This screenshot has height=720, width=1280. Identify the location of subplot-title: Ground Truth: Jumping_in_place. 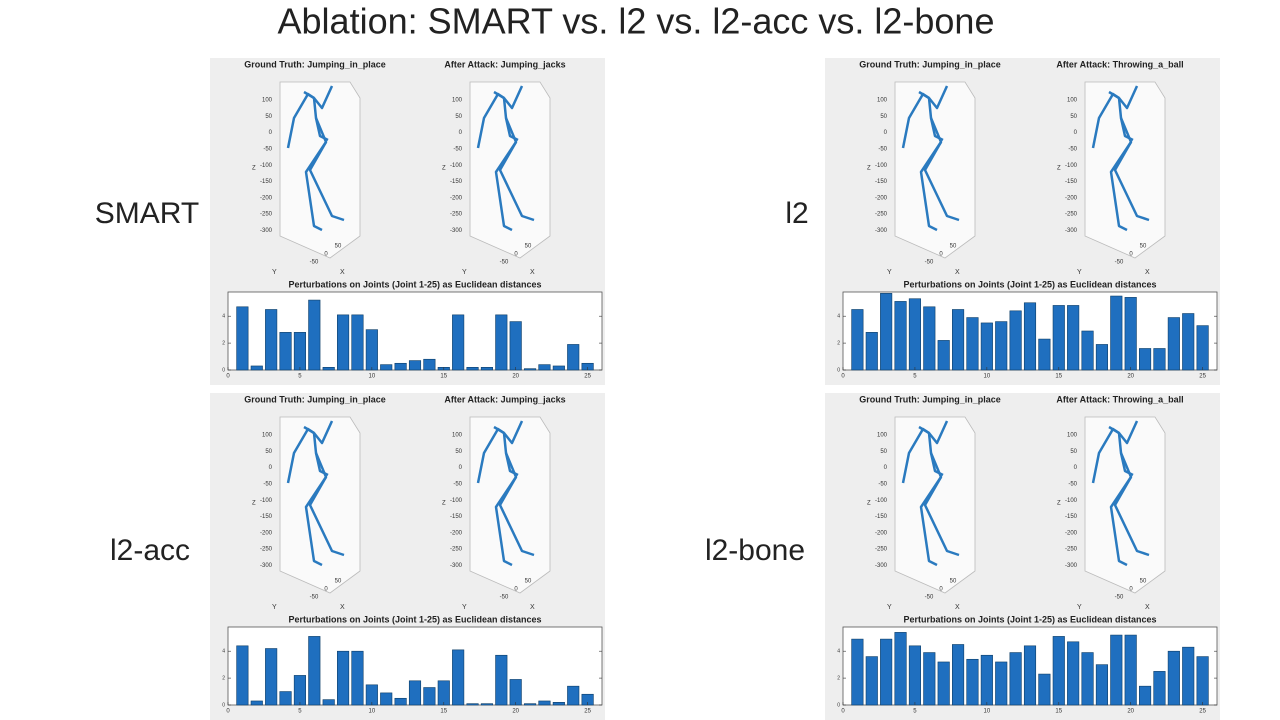
(315, 399).